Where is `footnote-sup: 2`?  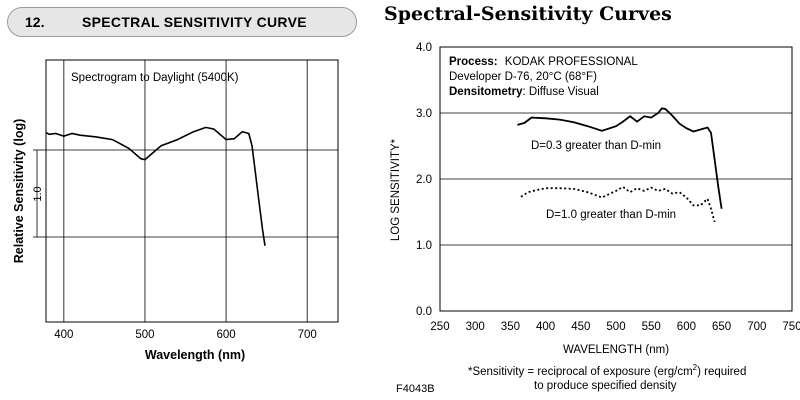 footnote-sup: 2 is located at coordinates (695, 367).